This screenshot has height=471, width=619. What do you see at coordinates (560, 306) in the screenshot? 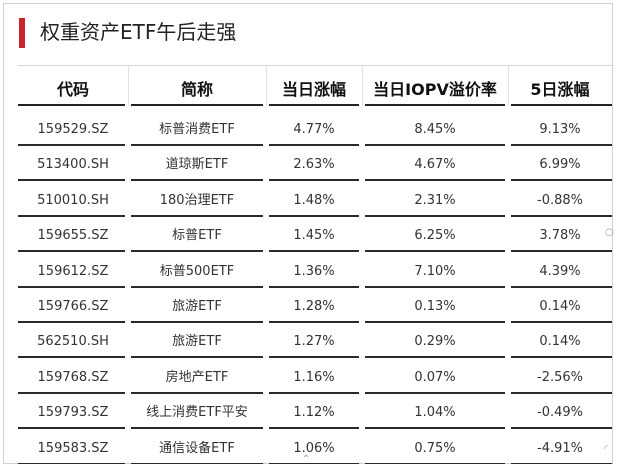
I see `cell-5day-change: 0.14%` at bounding box center [560, 306].